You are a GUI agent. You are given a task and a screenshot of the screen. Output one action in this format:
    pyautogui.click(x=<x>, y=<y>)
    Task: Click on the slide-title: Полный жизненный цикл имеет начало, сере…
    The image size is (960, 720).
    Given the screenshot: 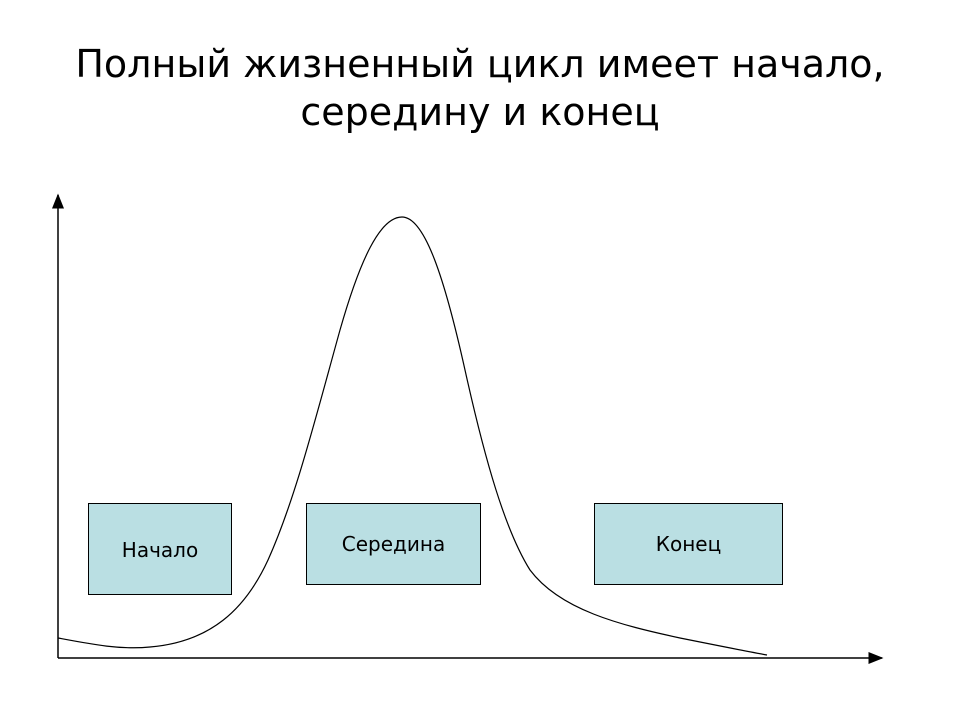 What is the action you would take?
    pyautogui.click(x=480, y=88)
    